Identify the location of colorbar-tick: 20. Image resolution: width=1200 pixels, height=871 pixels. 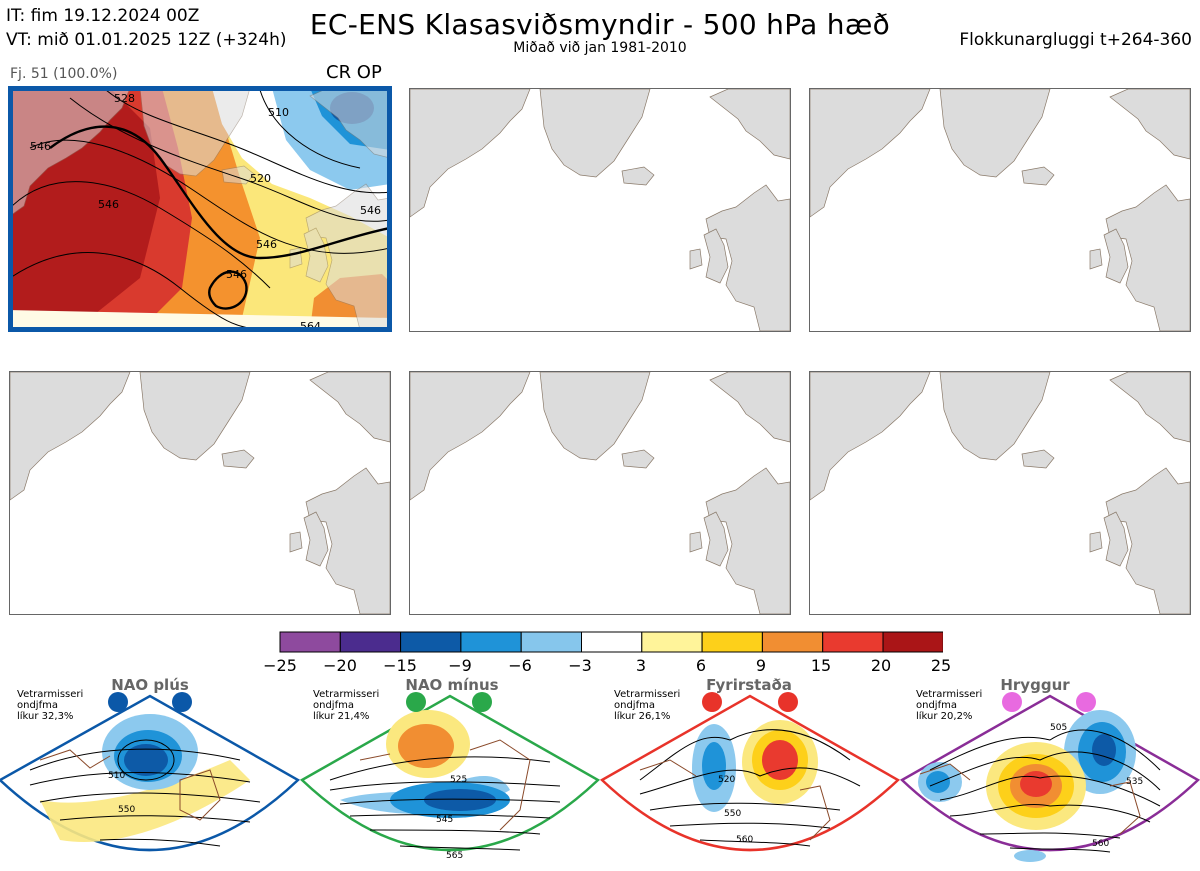
(881, 665).